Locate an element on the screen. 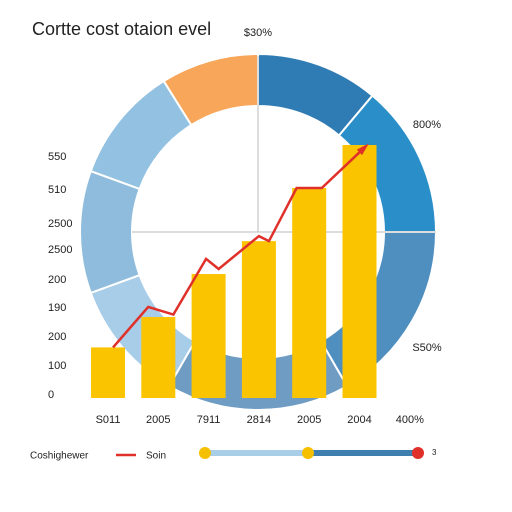 This screenshot has height=512, width=512. y-tick-label: 0 is located at coordinates (51, 395).